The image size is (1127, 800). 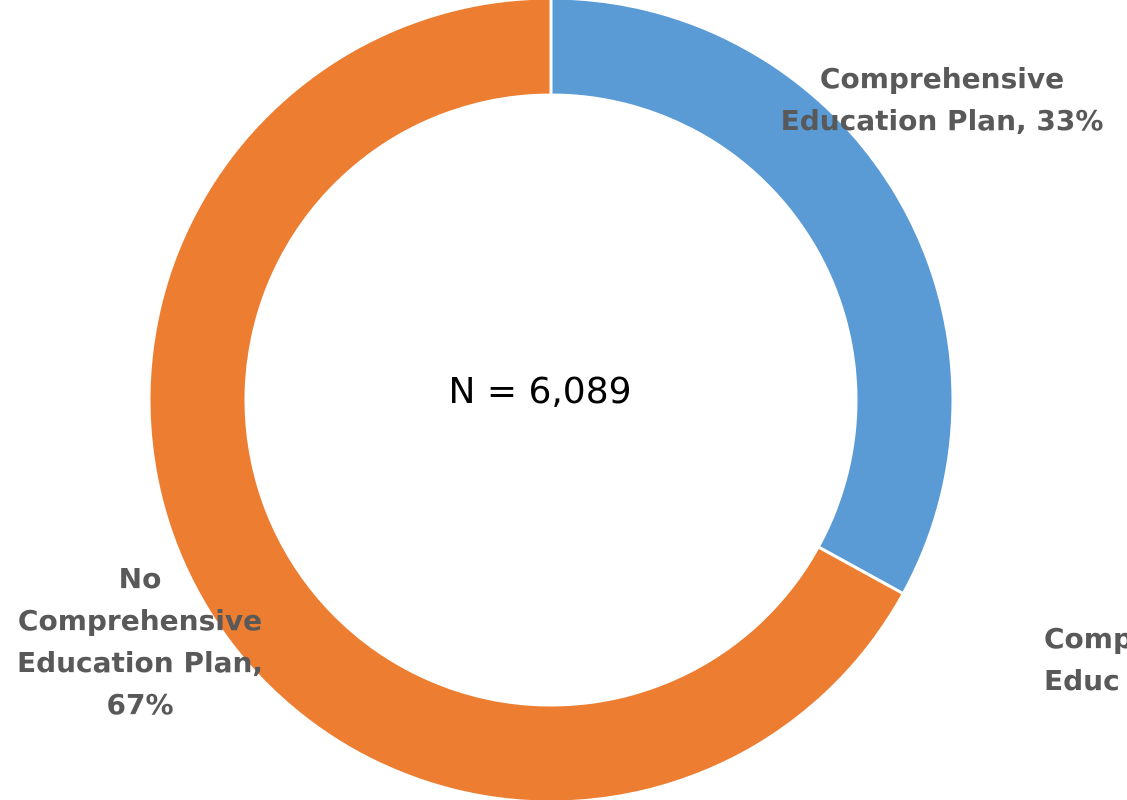 I want to click on clipped-label-line: Educ, so click(x=1082, y=680).